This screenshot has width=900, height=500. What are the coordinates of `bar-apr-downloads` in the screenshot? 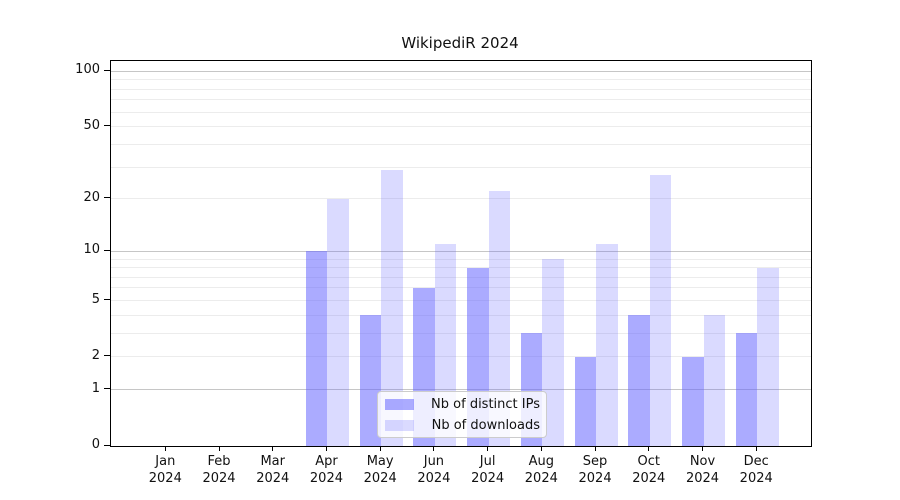 It's located at (338, 322).